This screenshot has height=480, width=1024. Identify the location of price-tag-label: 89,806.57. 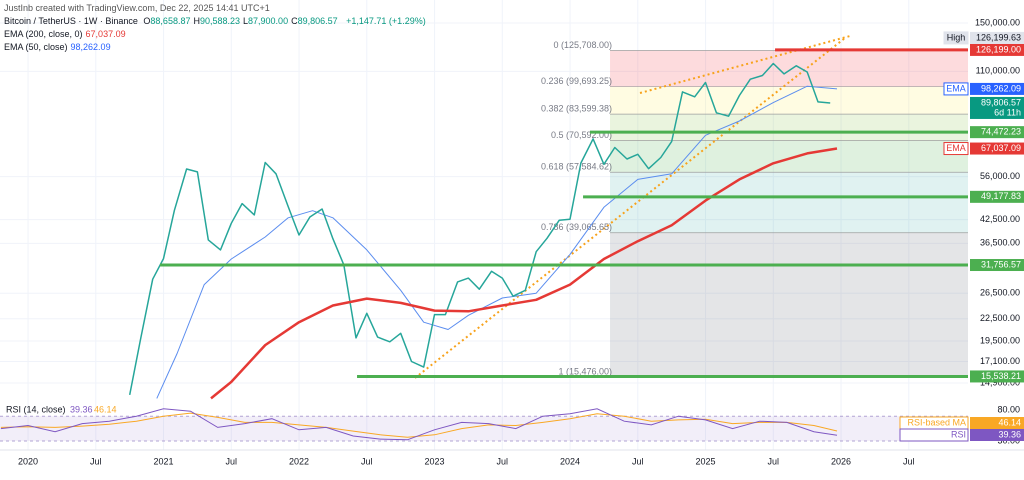
(1001, 102).